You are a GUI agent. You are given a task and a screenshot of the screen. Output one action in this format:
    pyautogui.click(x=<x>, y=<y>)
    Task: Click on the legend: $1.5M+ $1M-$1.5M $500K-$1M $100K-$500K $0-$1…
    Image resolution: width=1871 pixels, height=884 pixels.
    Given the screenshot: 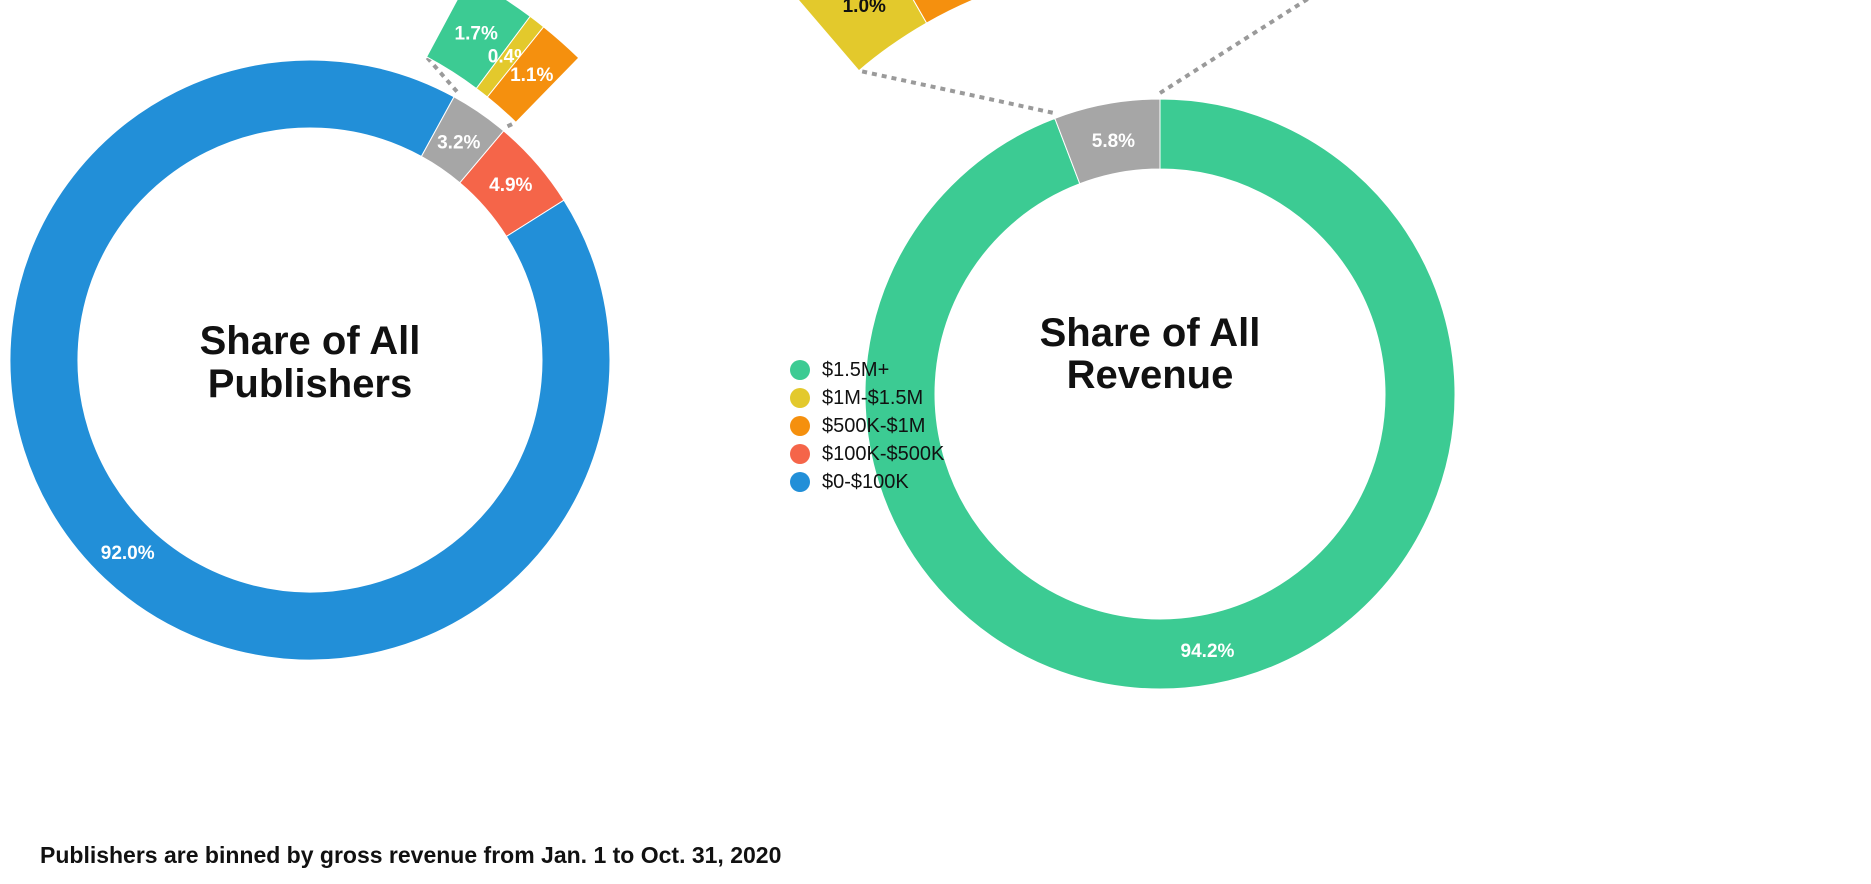 What is the action you would take?
    pyautogui.click(x=867, y=426)
    